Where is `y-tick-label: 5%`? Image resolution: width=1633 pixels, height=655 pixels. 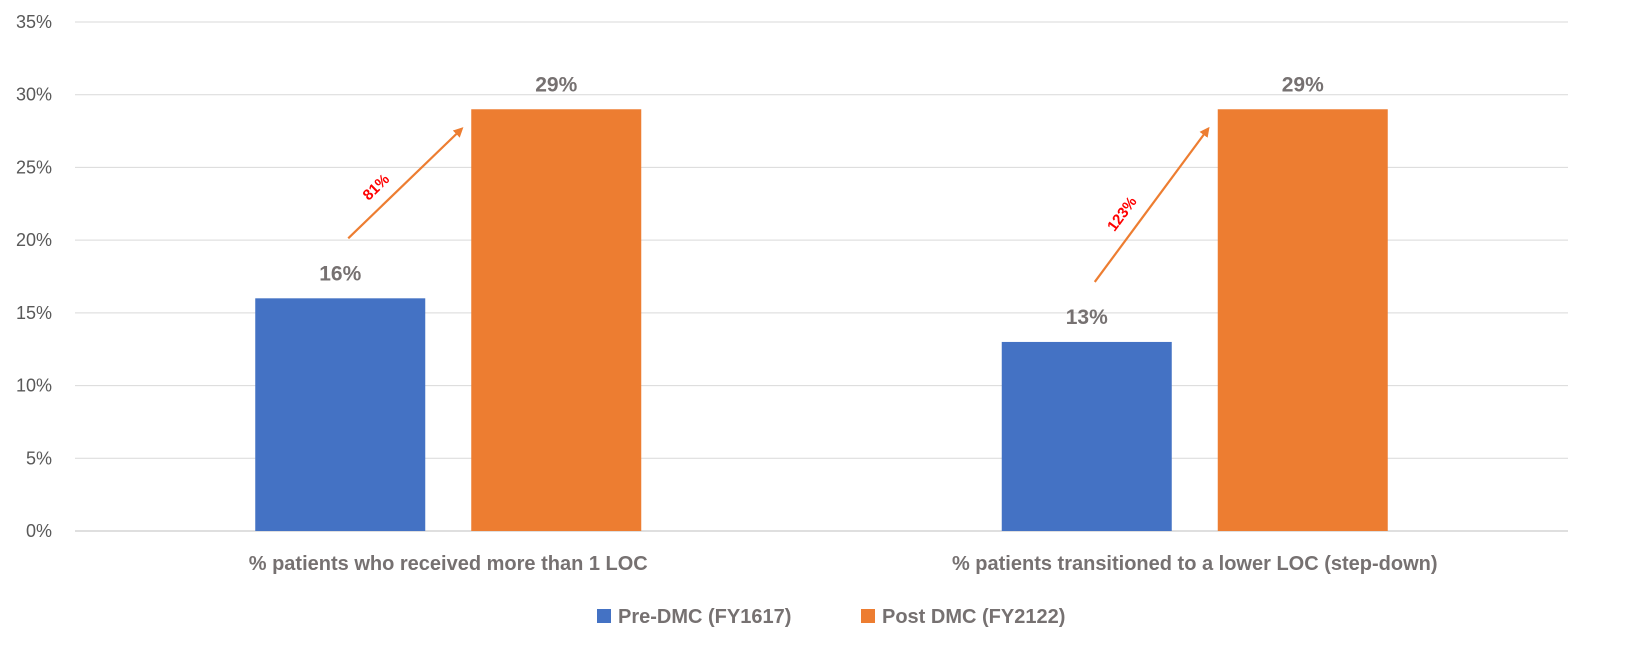
y-tick-label: 5% is located at coordinates (39, 458).